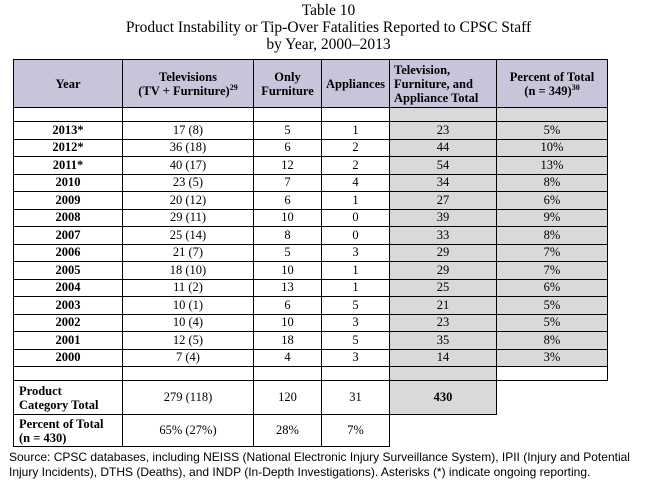 The width and height of the screenshot is (657, 495). I want to click on table-number: Table 10, so click(328, 10).